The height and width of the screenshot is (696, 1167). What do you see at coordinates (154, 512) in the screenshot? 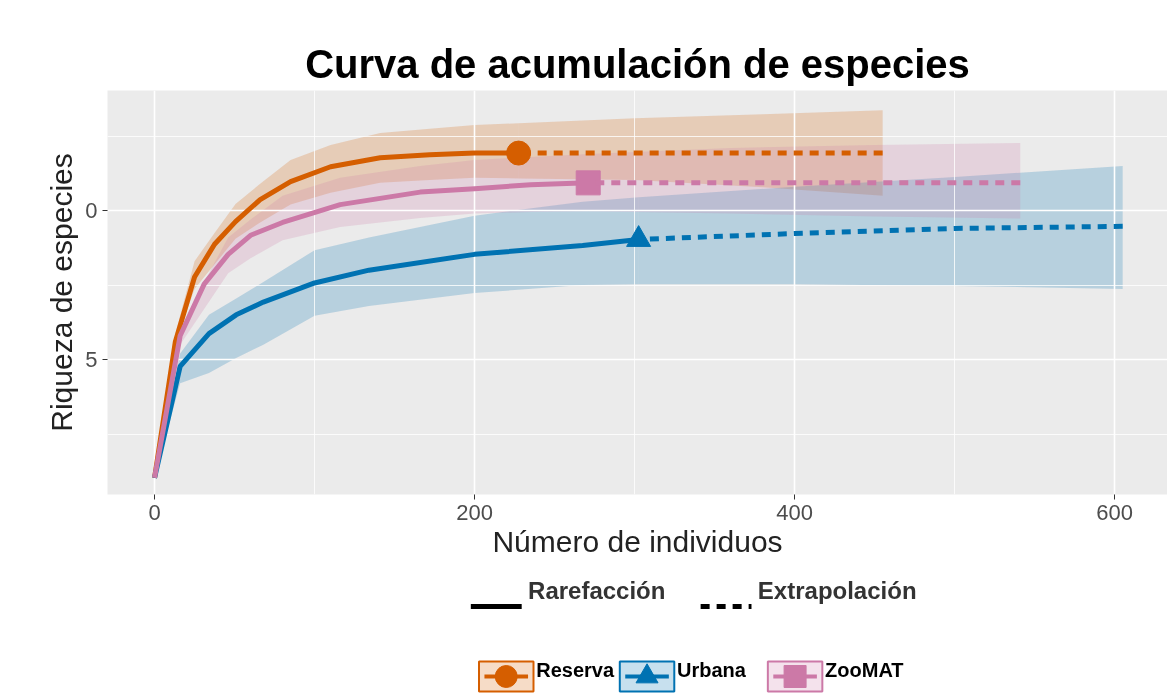
I see `x-tick-label: 0` at bounding box center [154, 512].